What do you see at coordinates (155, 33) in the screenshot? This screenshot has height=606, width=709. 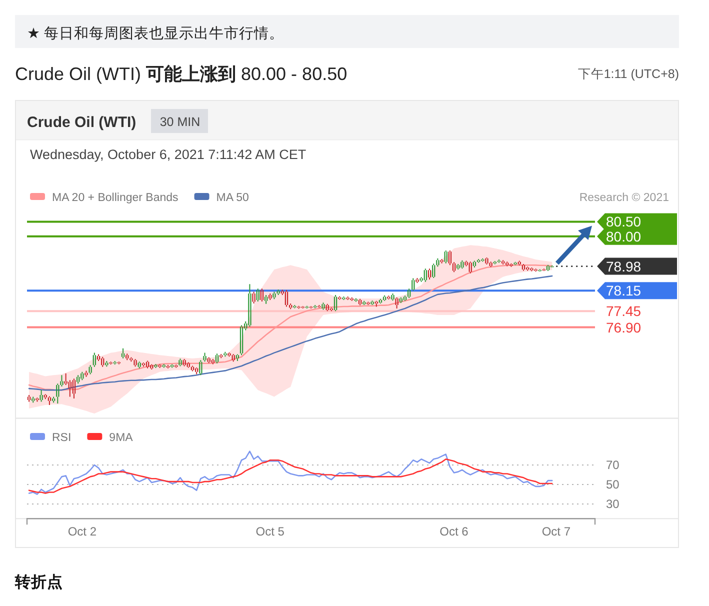 I see `text: ★ 每日和每周图表也显示出牛市行情。` at bounding box center [155, 33].